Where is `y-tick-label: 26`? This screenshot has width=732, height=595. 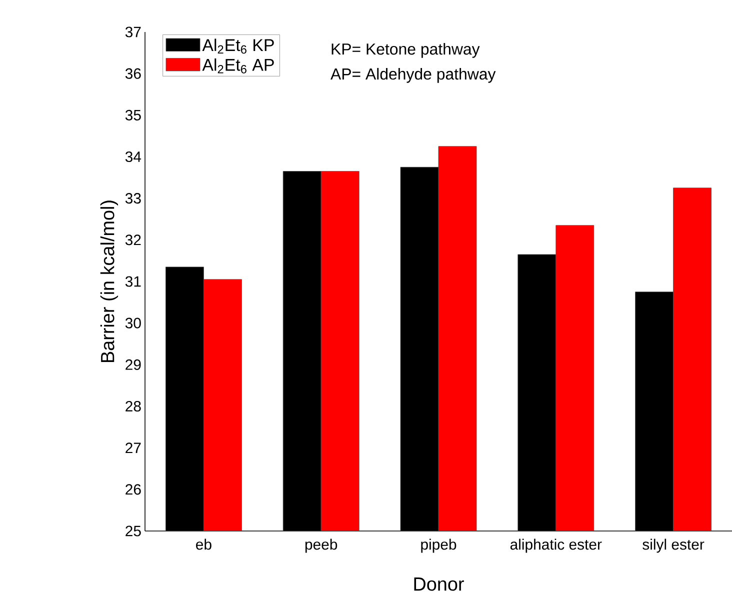 y-tick-label: 26 is located at coordinates (133, 489).